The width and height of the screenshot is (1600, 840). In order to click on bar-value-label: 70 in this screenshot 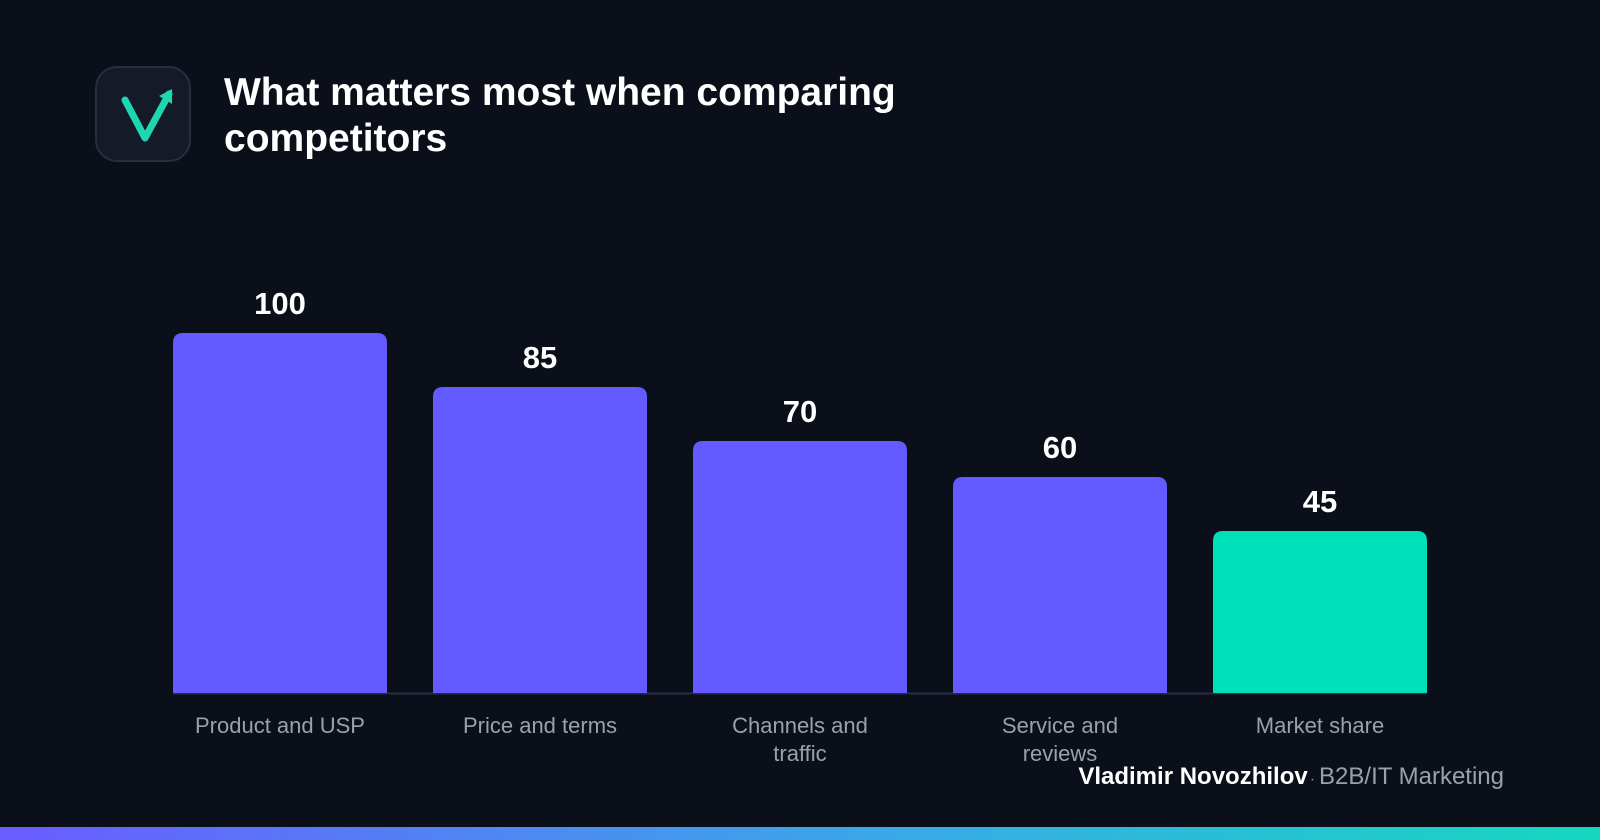, I will do `click(800, 411)`.